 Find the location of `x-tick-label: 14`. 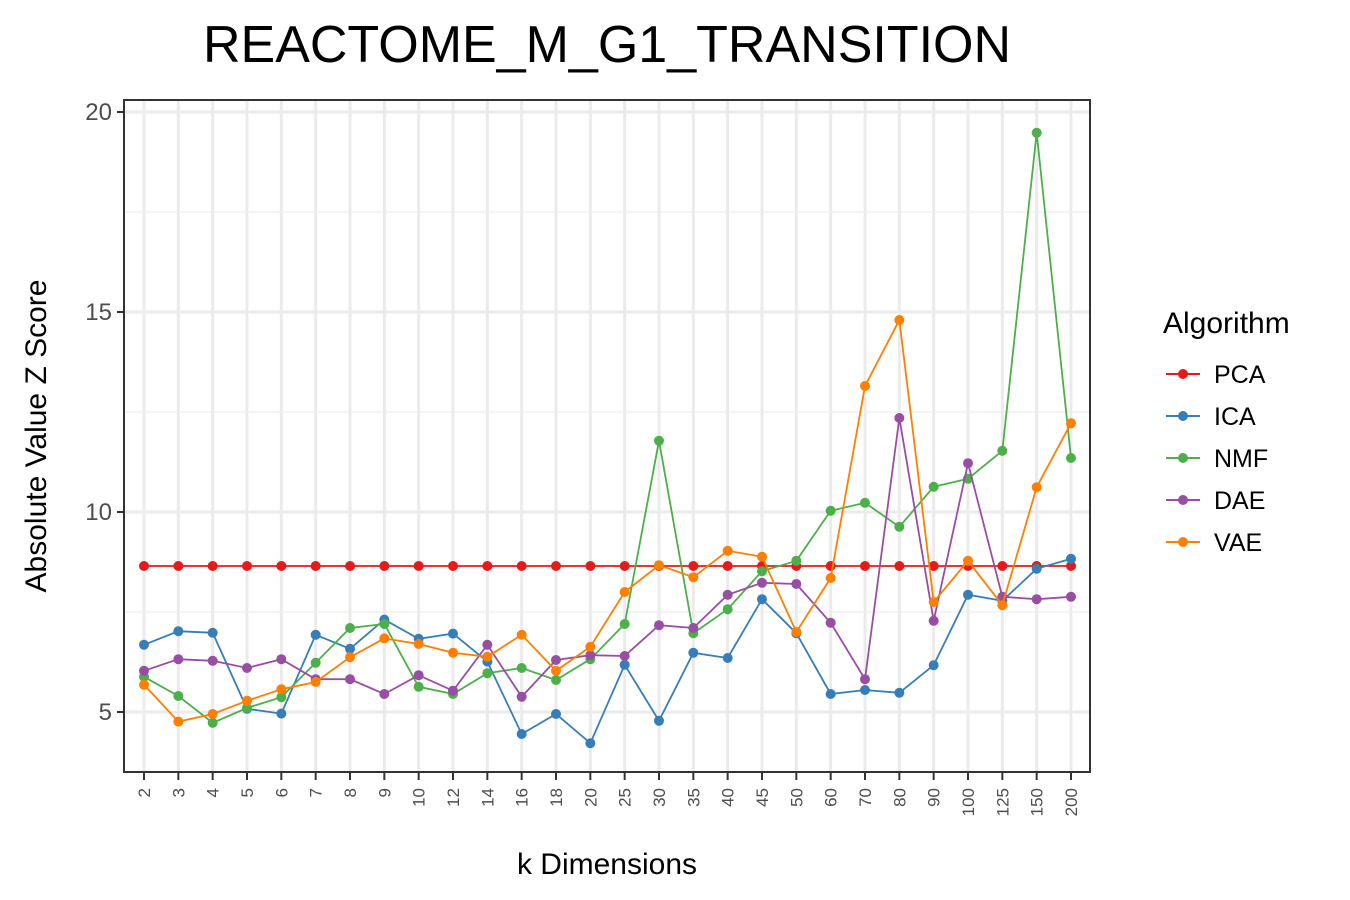

x-tick-label: 14 is located at coordinates (487, 797).